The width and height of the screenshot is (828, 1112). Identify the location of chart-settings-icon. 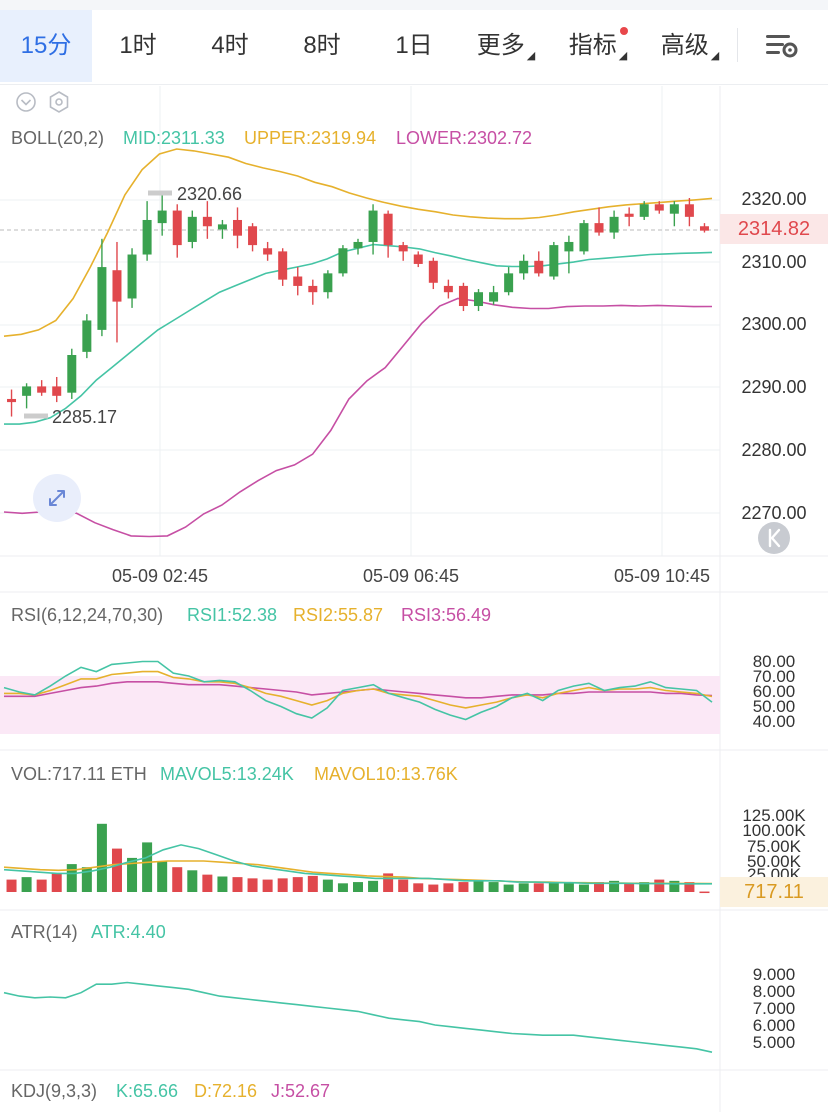
(782, 46).